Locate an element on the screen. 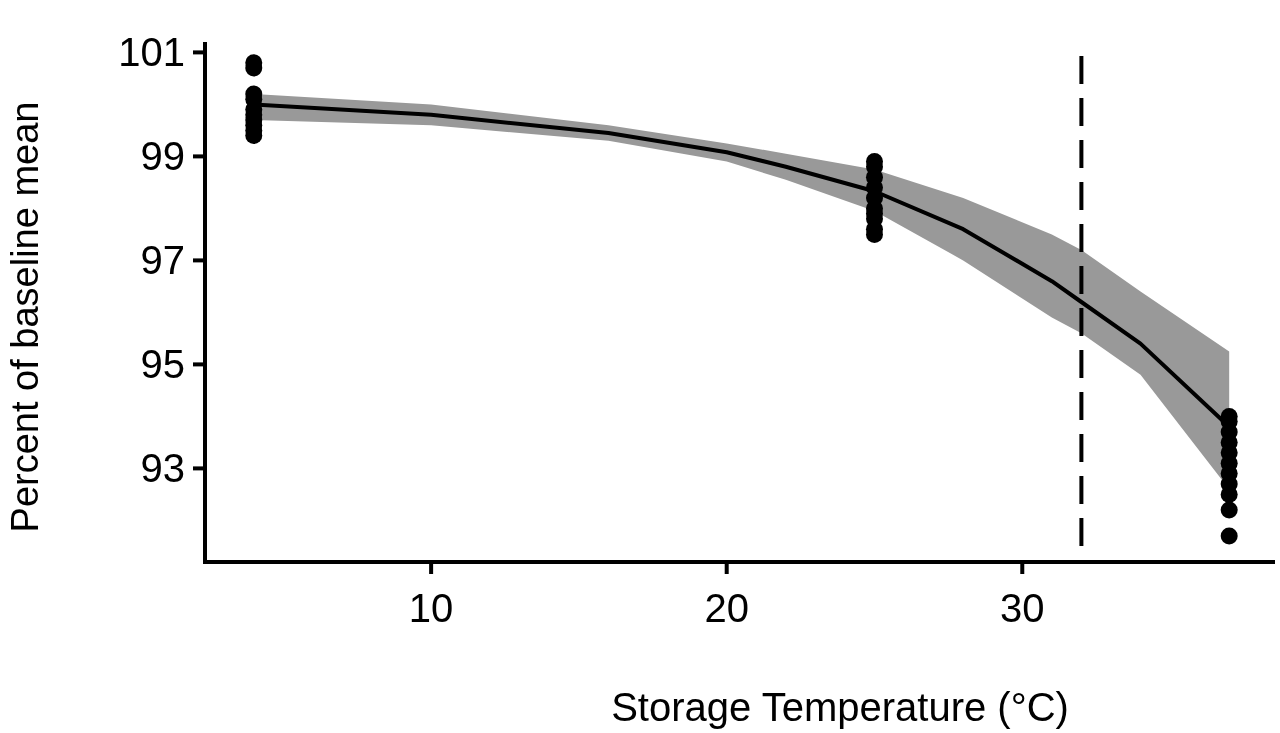 This screenshot has width=1280, height=733. x-axis-title: Storage Temperature (°C) is located at coordinates (840, 707).